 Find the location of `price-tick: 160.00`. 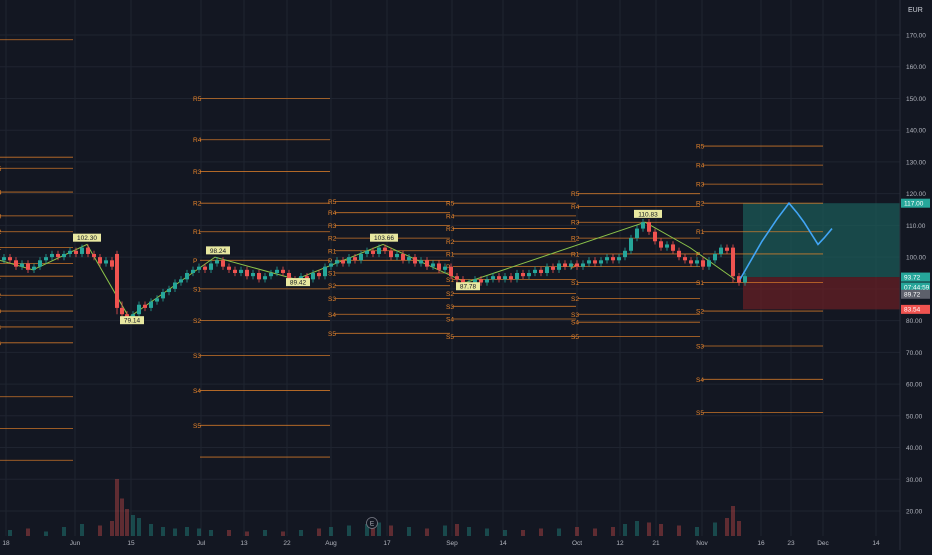

price-tick: 160.00 is located at coordinates (916, 67).